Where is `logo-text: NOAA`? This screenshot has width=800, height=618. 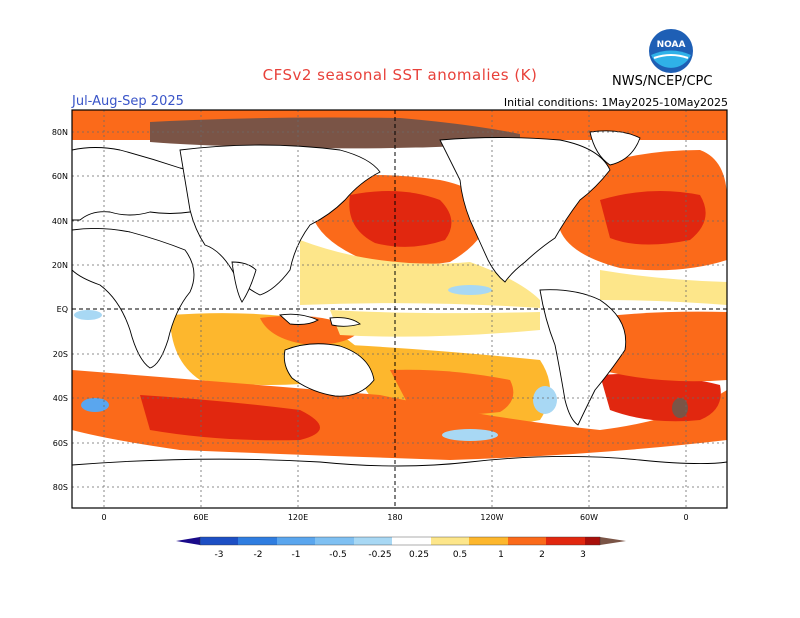
logo-text: NOAA is located at coordinates (671, 45).